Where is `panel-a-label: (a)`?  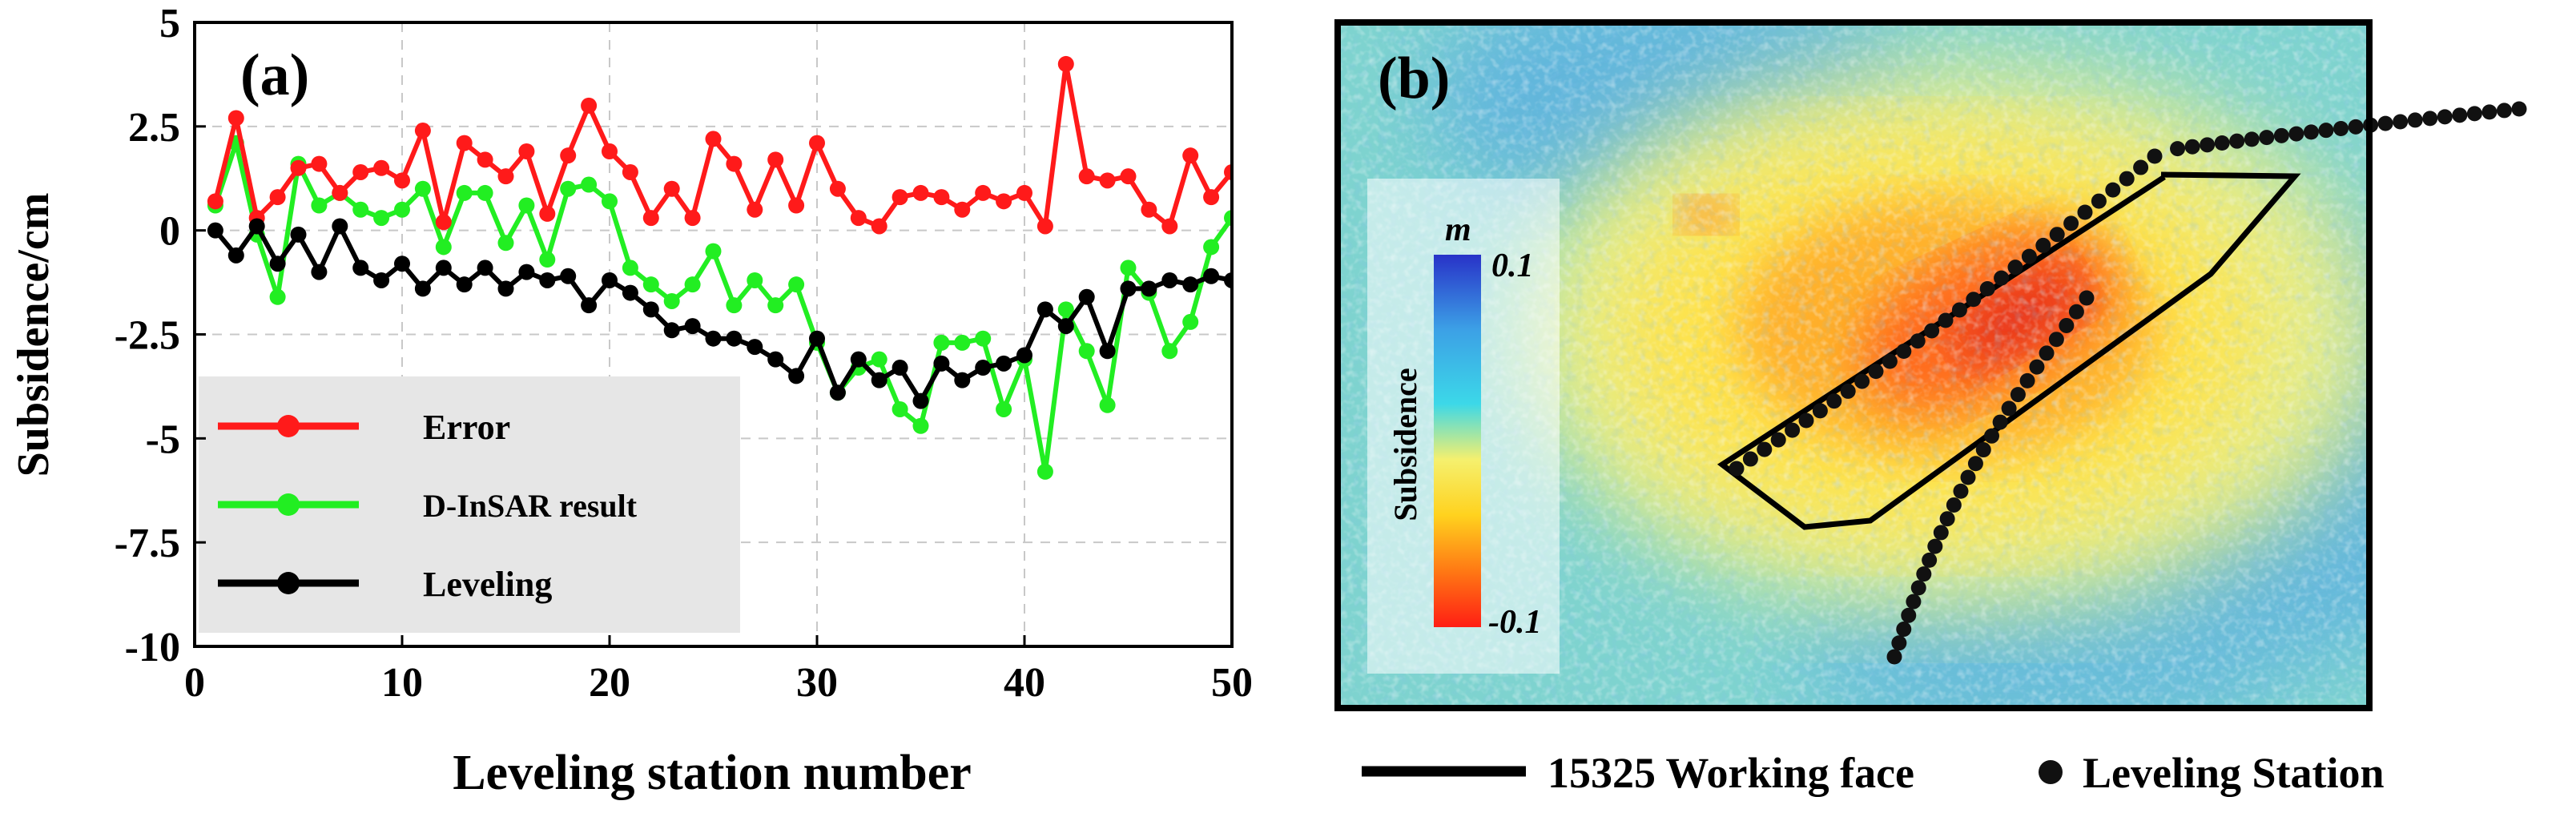 panel-a-label: (a) is located at coordinates (274, 75).